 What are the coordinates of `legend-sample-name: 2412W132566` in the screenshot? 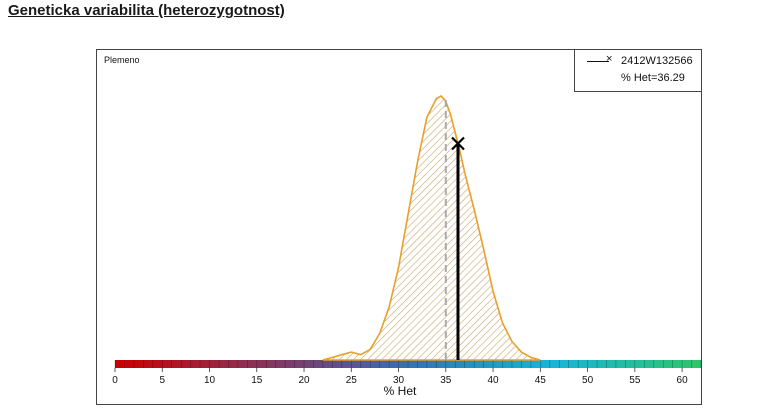 It's located at (657, 61).